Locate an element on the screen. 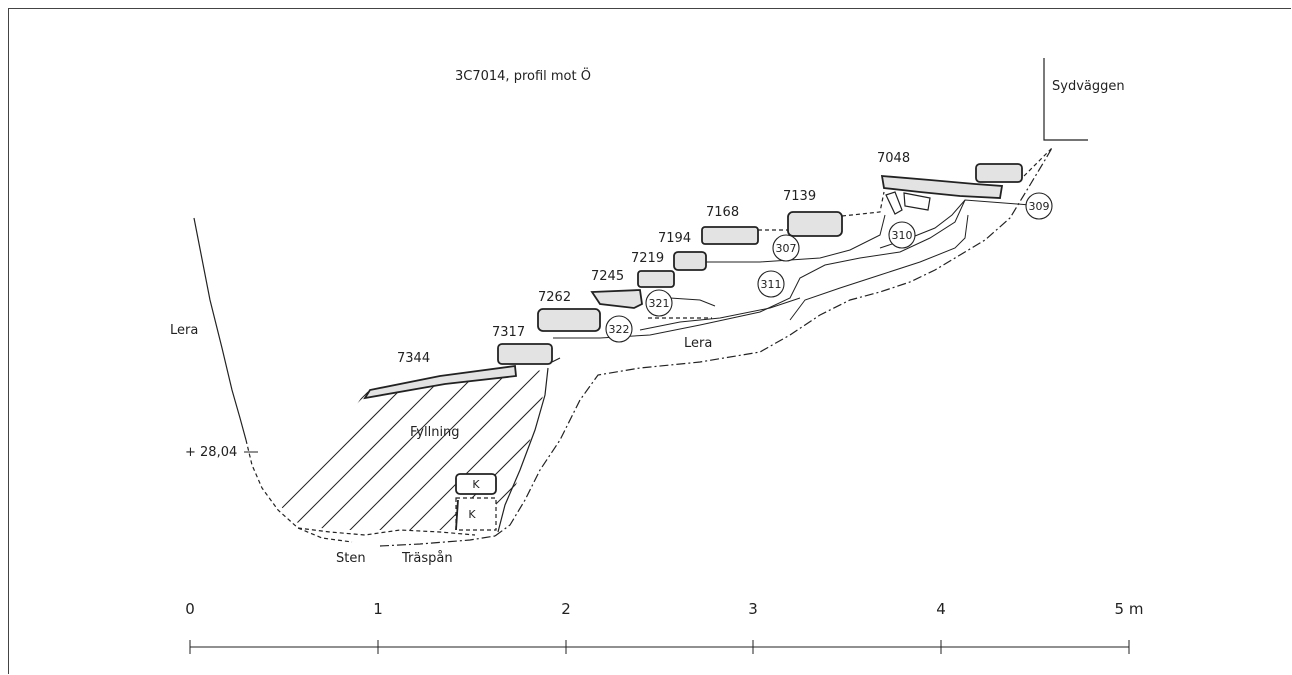 The height and width of the screenshot is (675, 1292). scale-tick-1: 1 is located at coordinates (378, 609).